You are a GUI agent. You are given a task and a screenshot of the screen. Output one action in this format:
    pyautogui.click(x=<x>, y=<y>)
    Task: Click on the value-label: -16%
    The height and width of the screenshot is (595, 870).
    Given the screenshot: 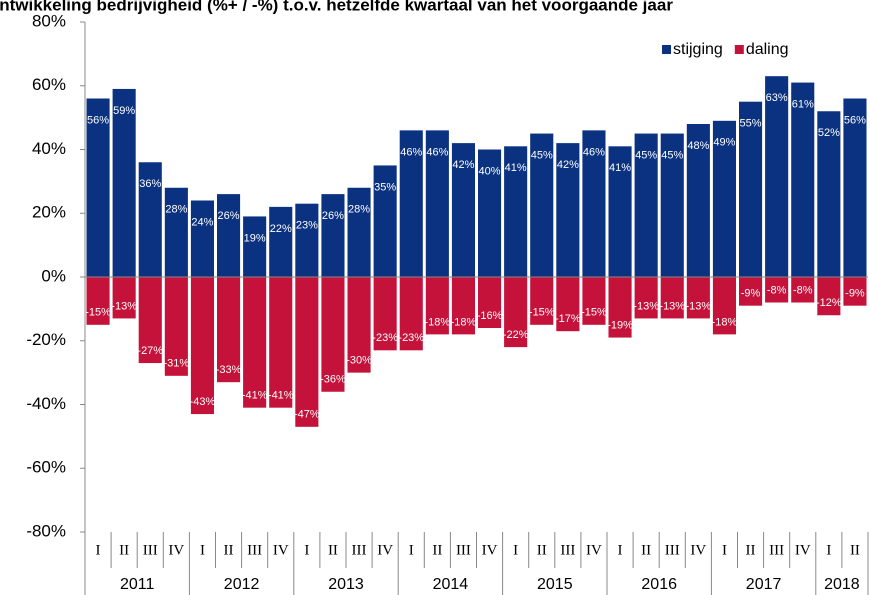 What is the action you would take?
    pyautogui.click(x=490, y=316)
    